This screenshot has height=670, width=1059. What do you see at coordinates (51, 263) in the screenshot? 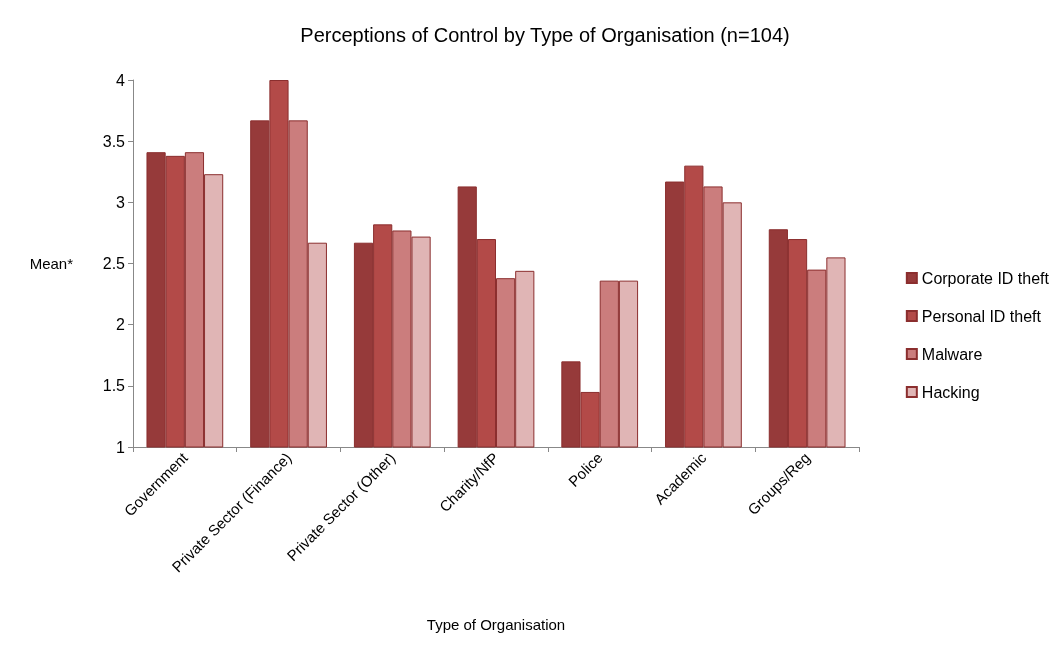
I see `y-axis-title: Mean*` at bounding box center [51, 263].